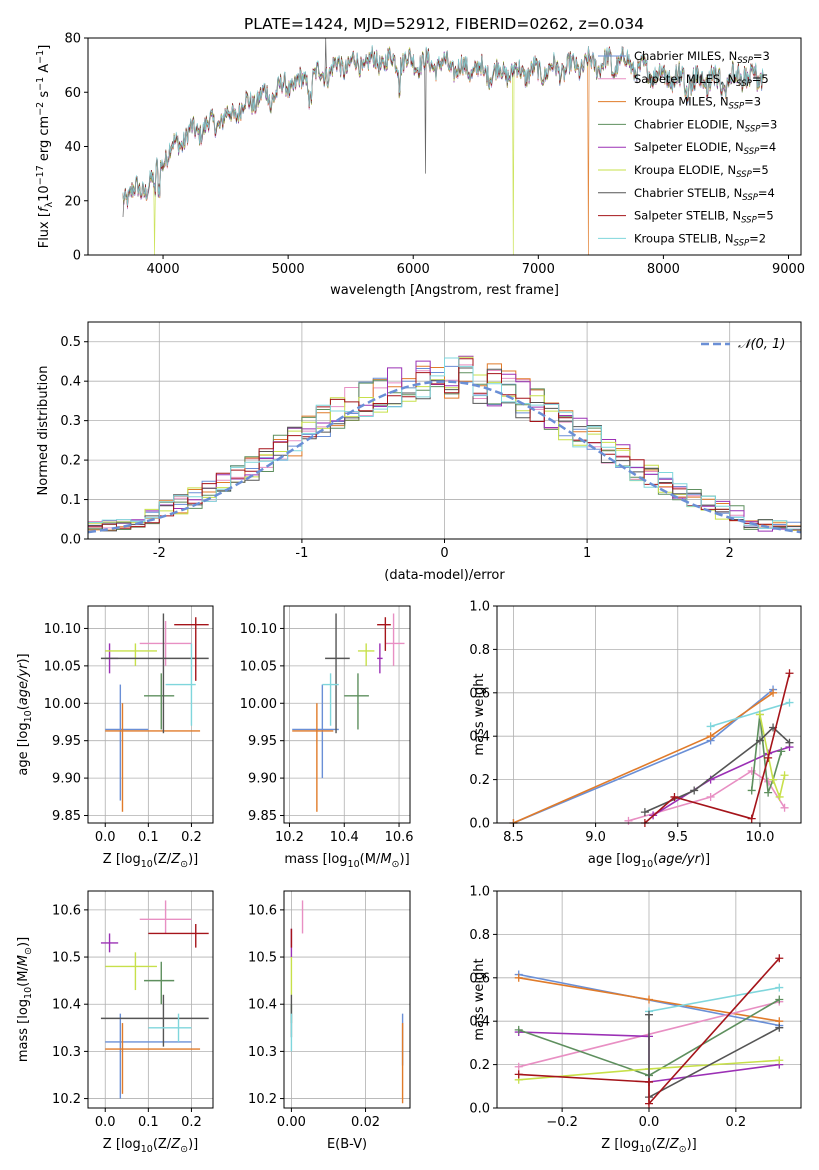 The image size is (819, 1170). Describe the element at coordinates (159, 701) in the screenshot. I see `point-chab_elodie` at that location.